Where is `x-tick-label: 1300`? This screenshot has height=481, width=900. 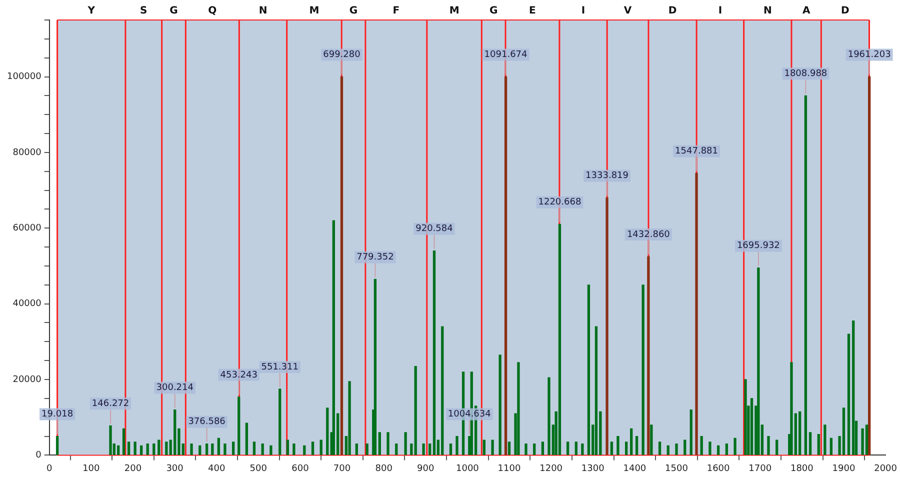 x-tick-label: 1300 is located at coordinates (593, 469).